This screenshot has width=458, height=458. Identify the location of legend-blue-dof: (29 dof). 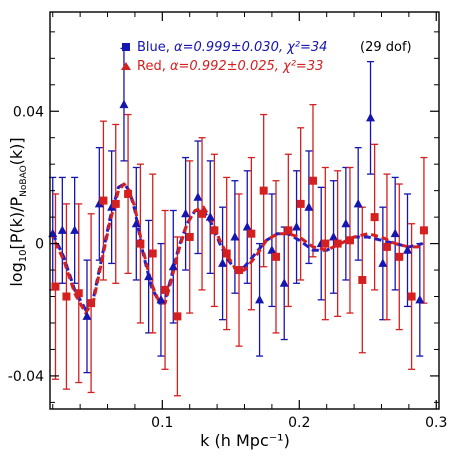
(386, 47).